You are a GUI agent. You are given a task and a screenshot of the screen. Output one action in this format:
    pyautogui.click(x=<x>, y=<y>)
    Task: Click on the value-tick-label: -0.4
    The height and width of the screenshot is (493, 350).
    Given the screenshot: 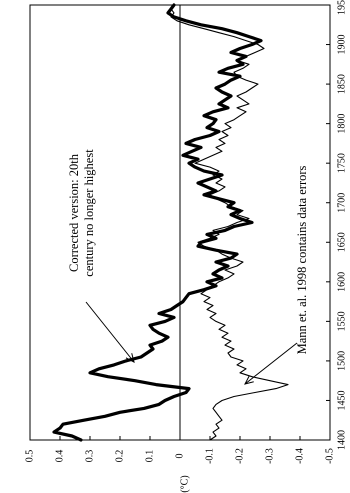 What is the action you would take?
    pyautogui.click(x=300, y=456)
    